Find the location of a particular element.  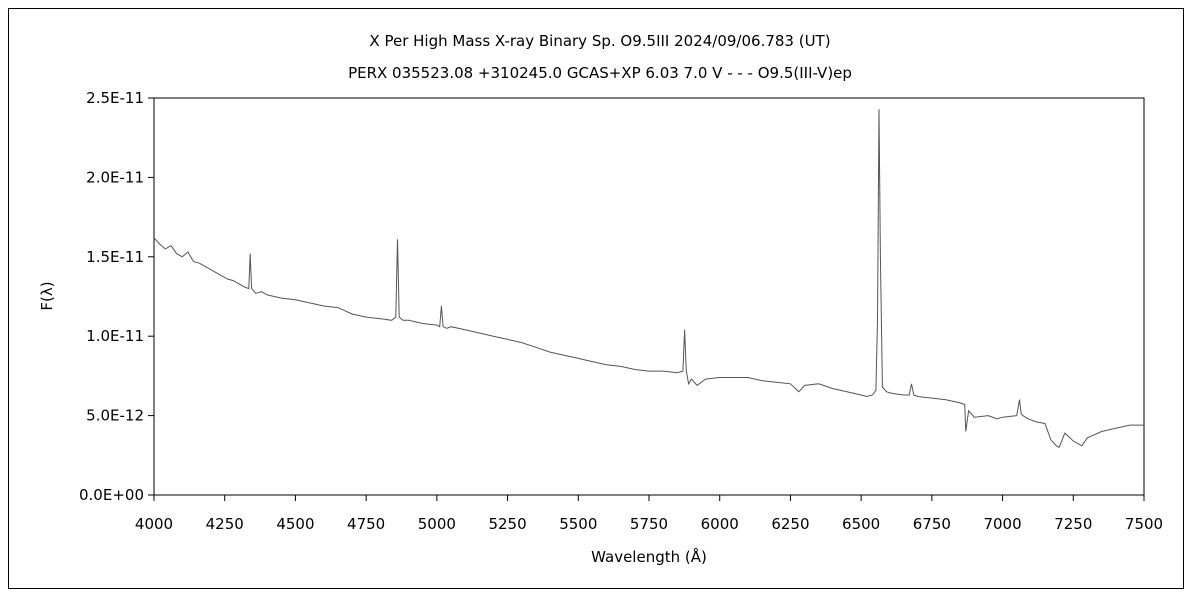

x-tick-label: 7500 is located at coordinates (1144, 524).